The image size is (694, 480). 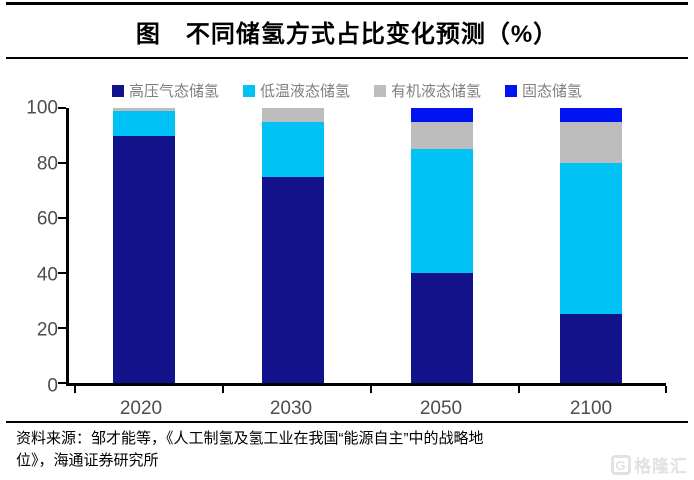 What do you see at coordinates (661, 466) in the screenshot?
I see `watermark-text: 格隆汇` at bounding box center [661, 466].